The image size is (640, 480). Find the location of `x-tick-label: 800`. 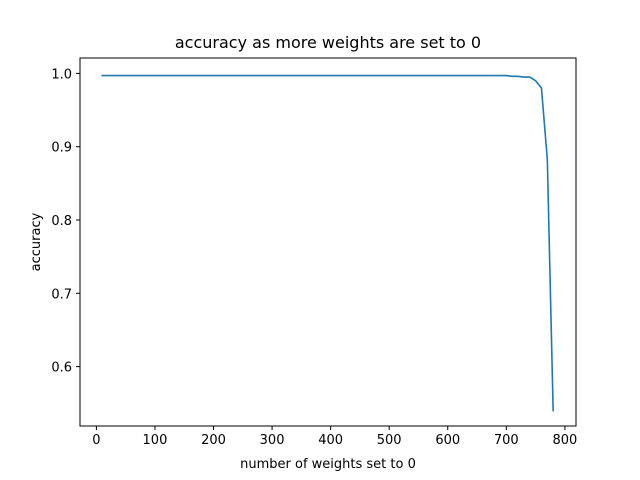

x-tick-label: 800 is located at coordinates (564, 440).